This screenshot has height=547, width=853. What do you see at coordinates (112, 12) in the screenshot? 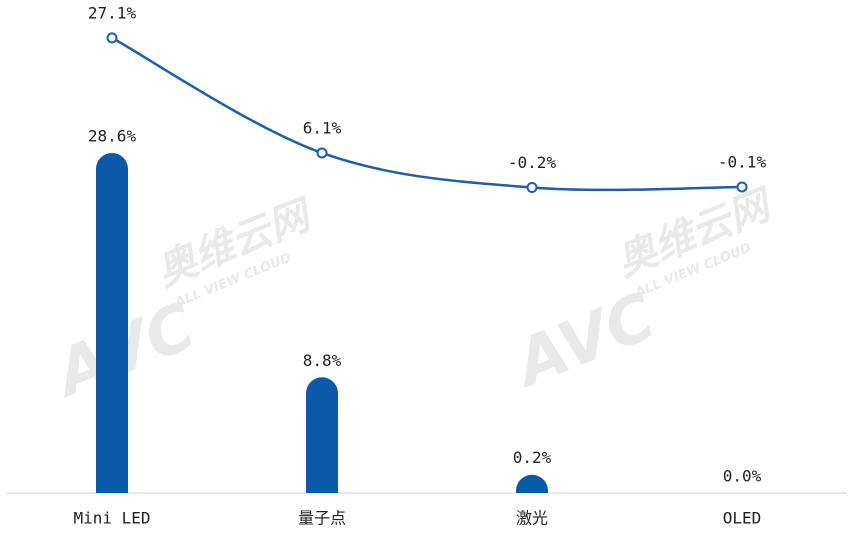
I see `line-value-label: 27.1%` at bounding box center [112, 12].